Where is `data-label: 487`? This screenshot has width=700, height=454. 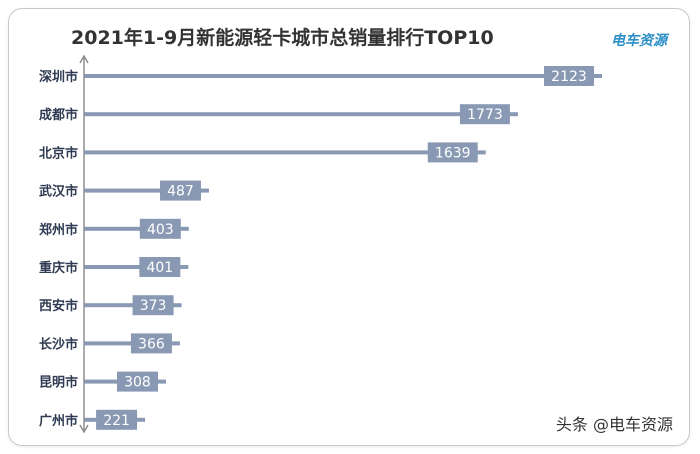 data-label: 487 is located at coordinates (180, 192).